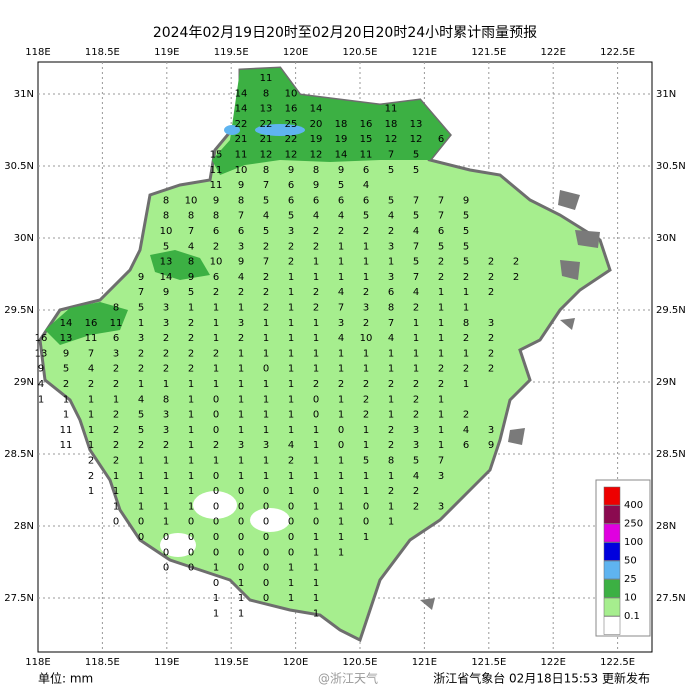  I want to click on lon-label-top: 121.5E, so click(488, 52).